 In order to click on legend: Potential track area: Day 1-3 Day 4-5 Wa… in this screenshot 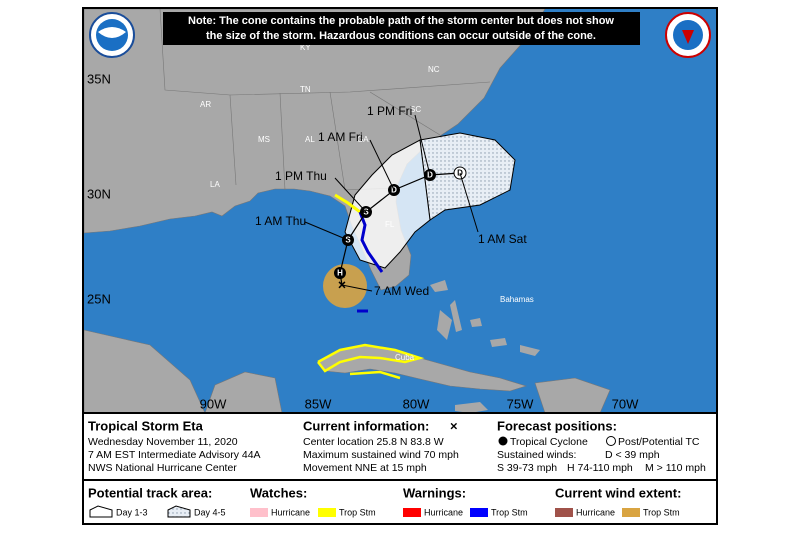, I will do `click(384, 501)`.